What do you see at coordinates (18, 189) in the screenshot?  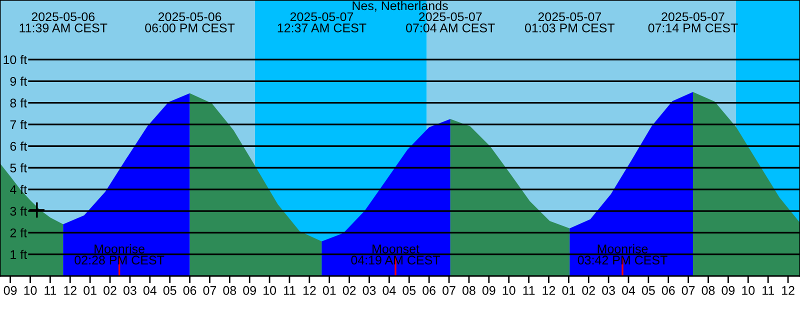 I see `y-tick-label: 4 ft` at bounding box center [18, 189].